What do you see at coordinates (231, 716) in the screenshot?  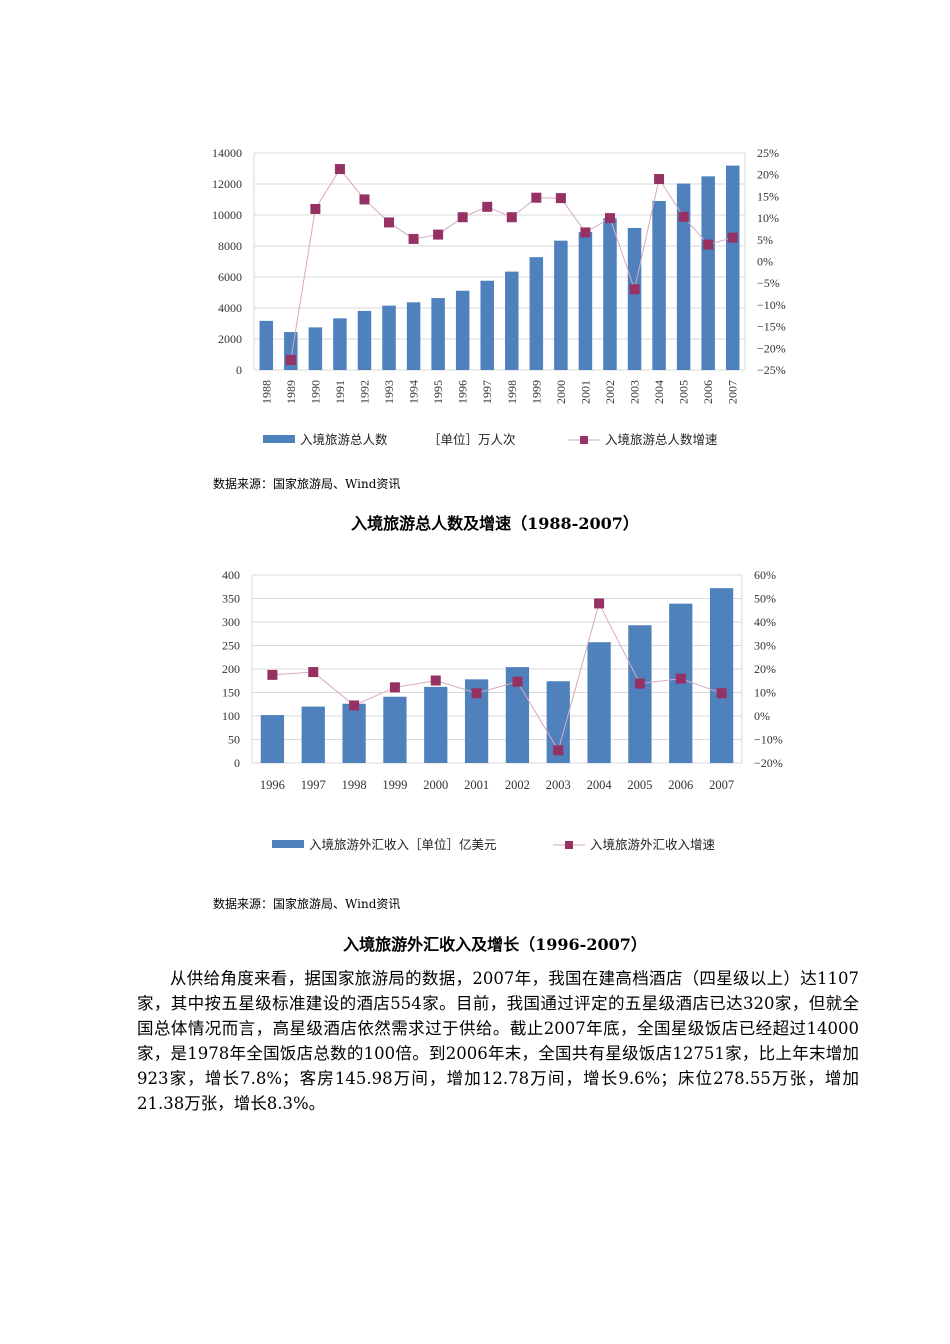 I see `y-tick-label: 100` at bounding box center [231, 716].